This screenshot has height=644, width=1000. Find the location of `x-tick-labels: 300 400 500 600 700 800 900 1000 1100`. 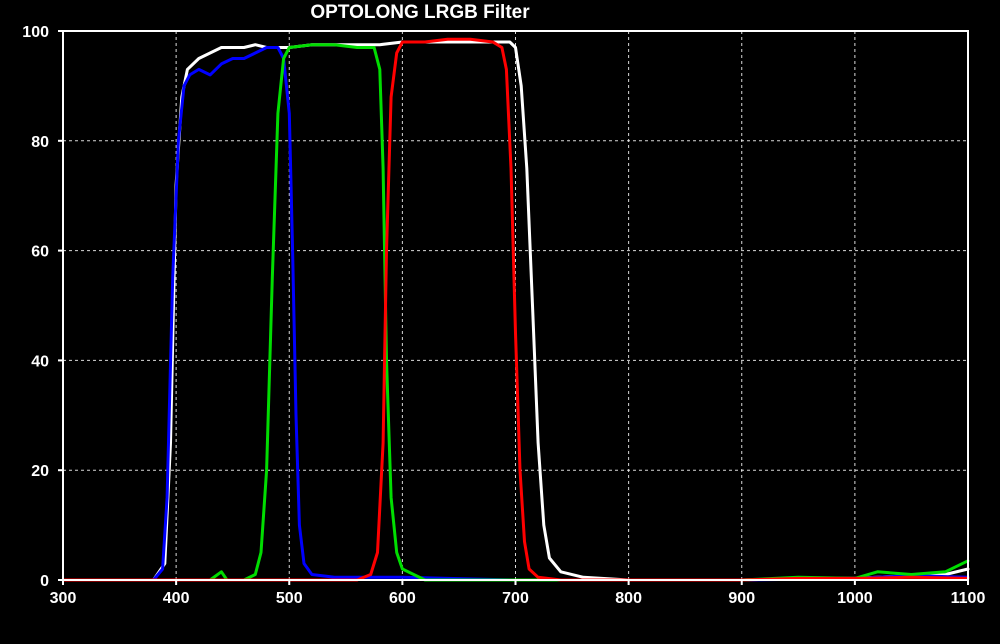

x-tick-labels: 300 400 500 600 700 800 900 1000 1100 is located at coordinates (518, 593).